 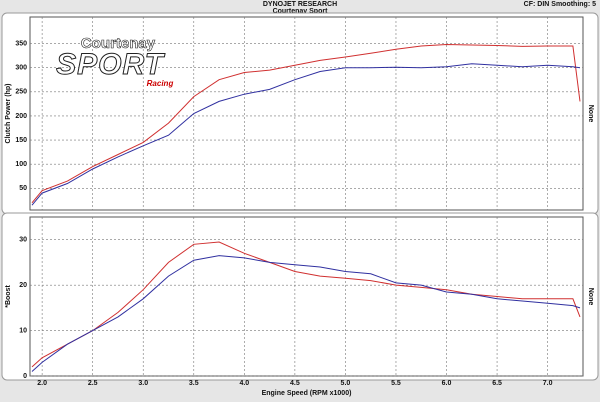 I want to click on header-title: DYNOJET RESEARCH, so click(x=300, y=4).